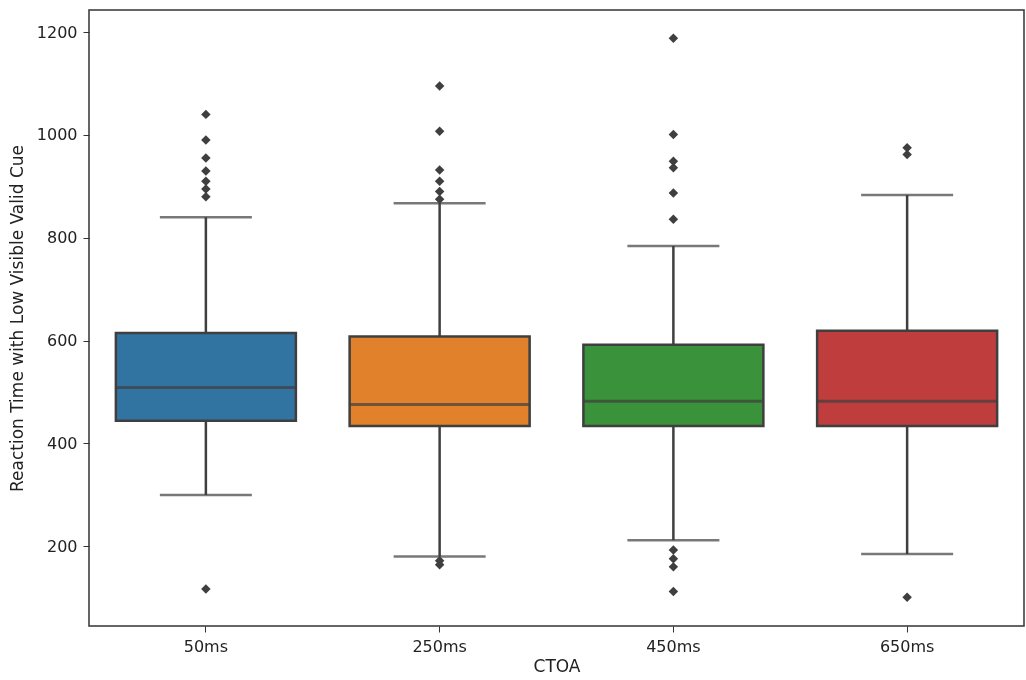  I want to click on x-tick-label: 450ms, so click(673, 646).